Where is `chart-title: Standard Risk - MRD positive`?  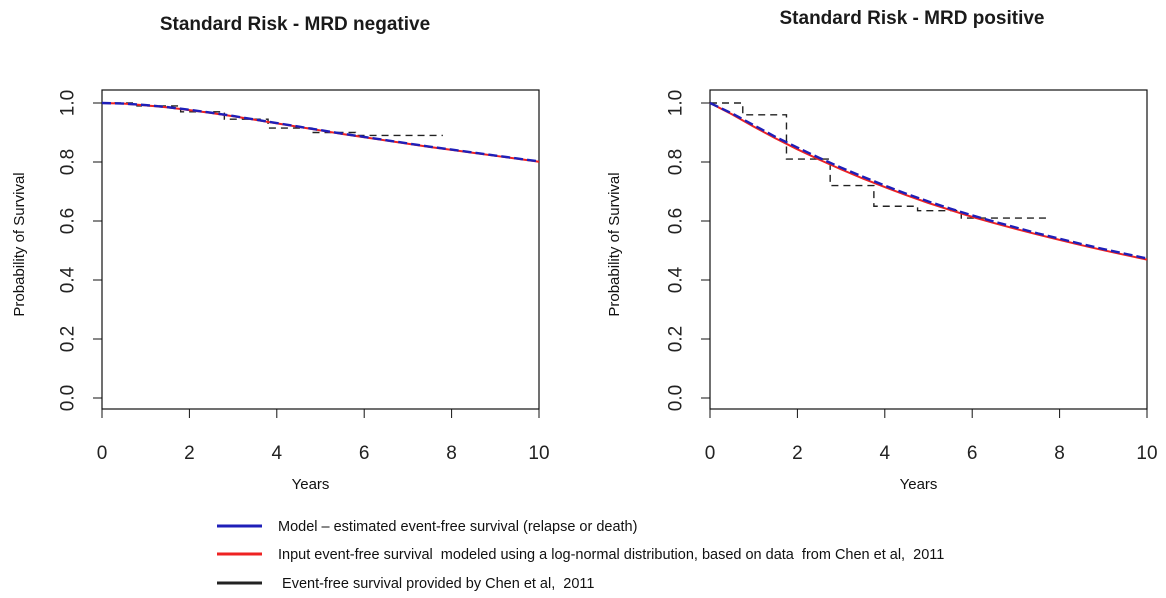
chart-title: Standard Risk - MRD positive is located at coordinates (912, 18).